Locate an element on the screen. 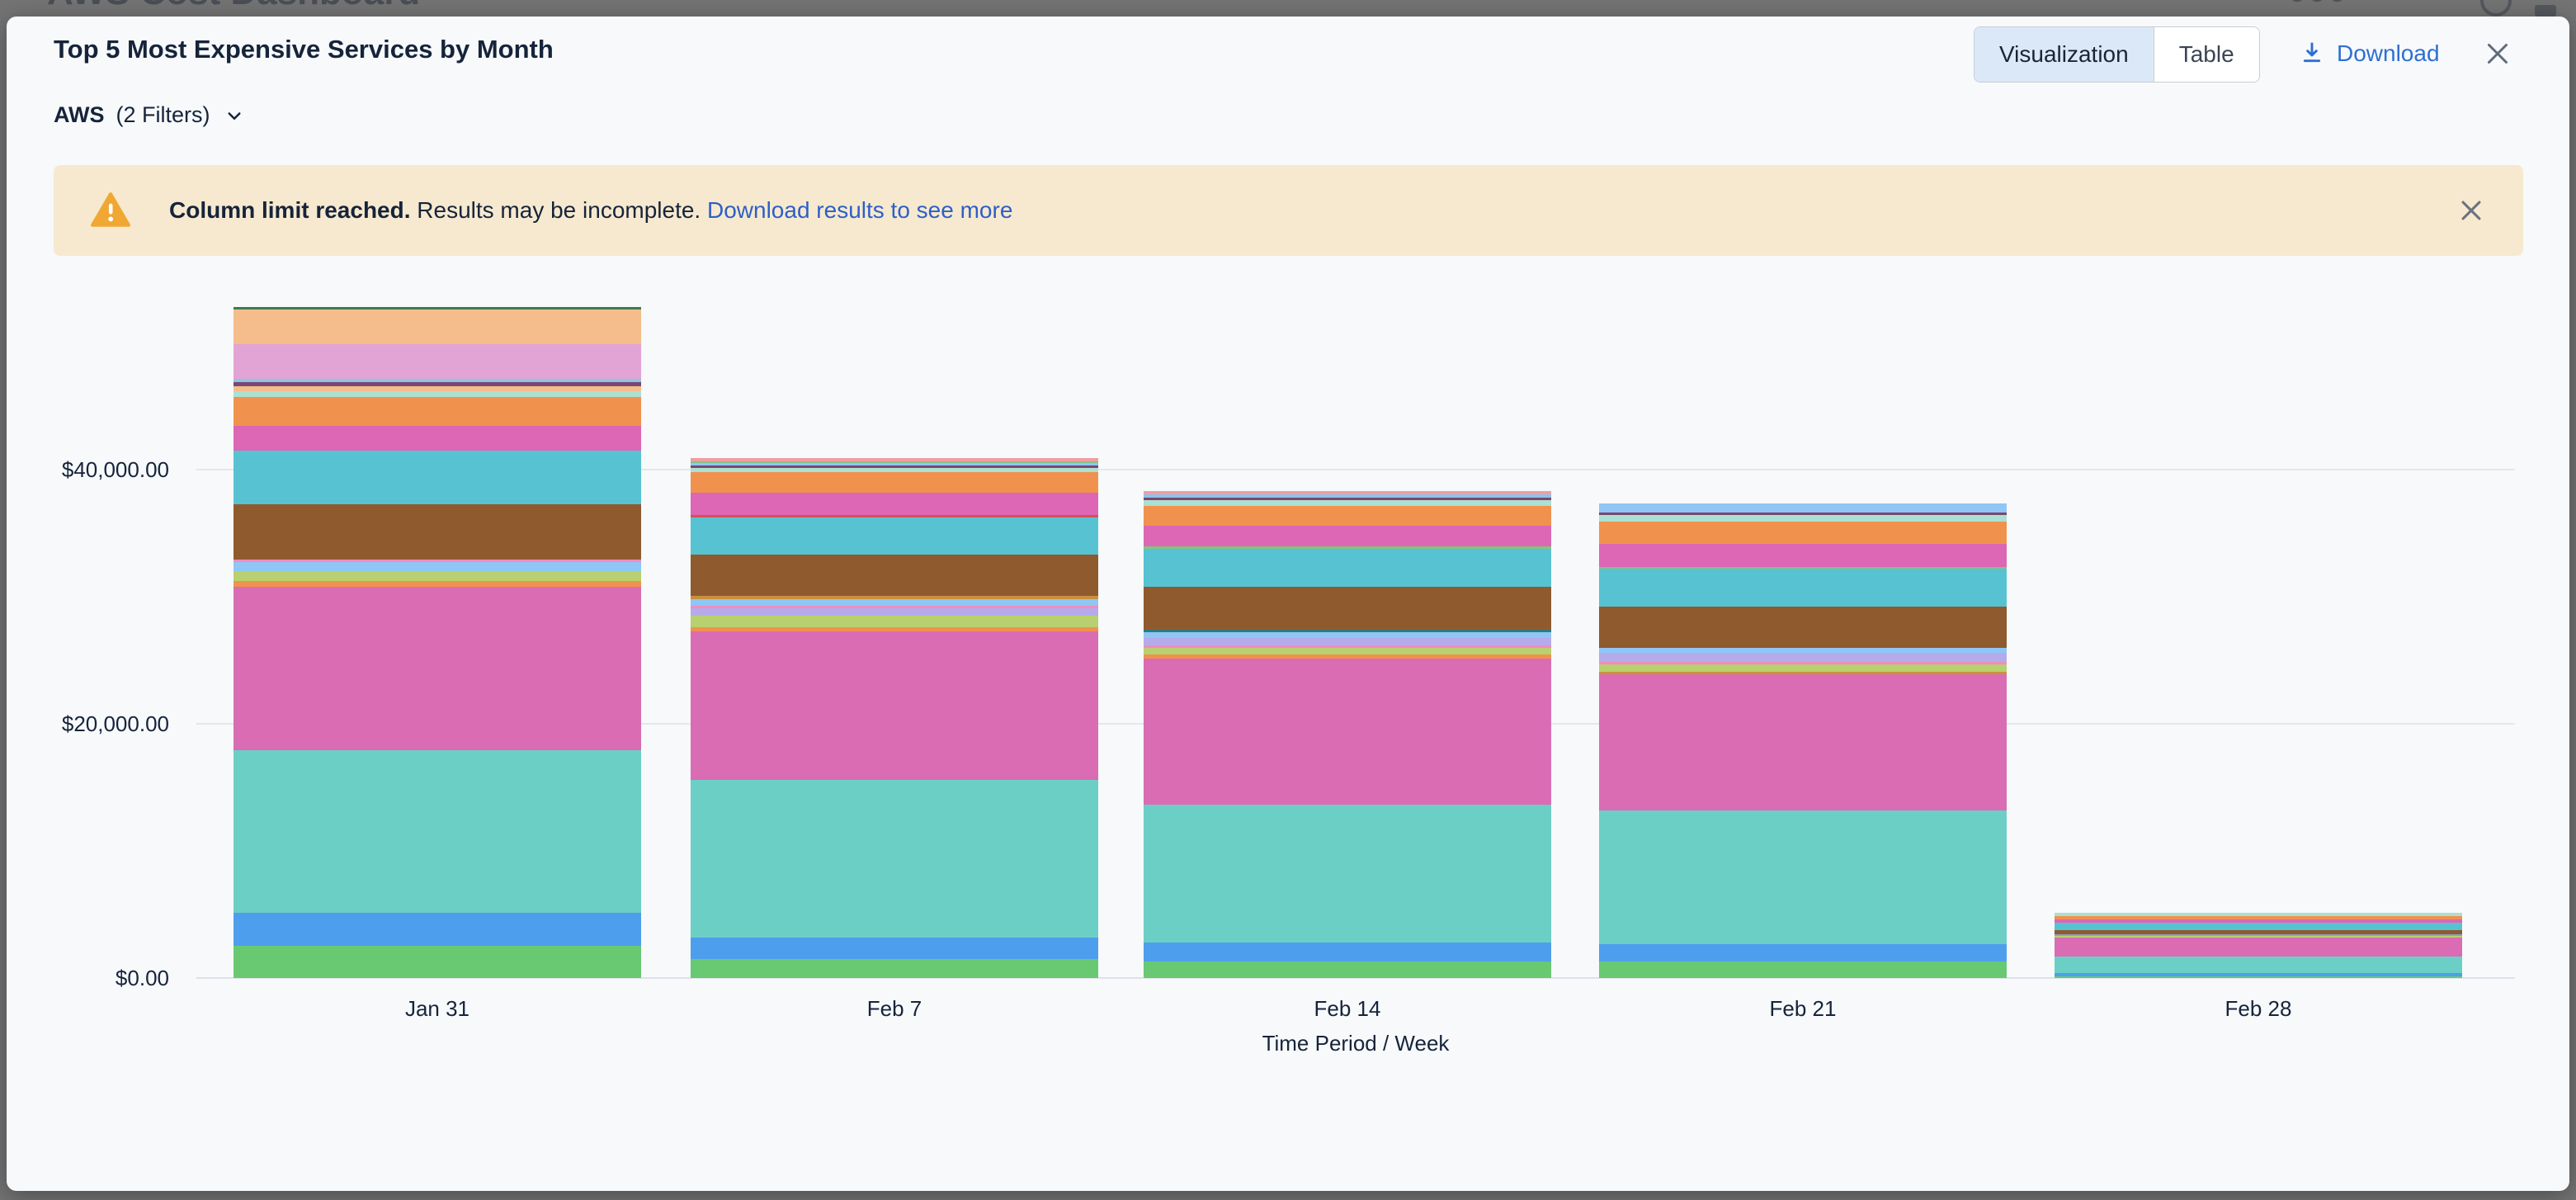 The height and width of the screenshot is (1200, 2576). tab-table: Table is located at coordinates (2206, 54).